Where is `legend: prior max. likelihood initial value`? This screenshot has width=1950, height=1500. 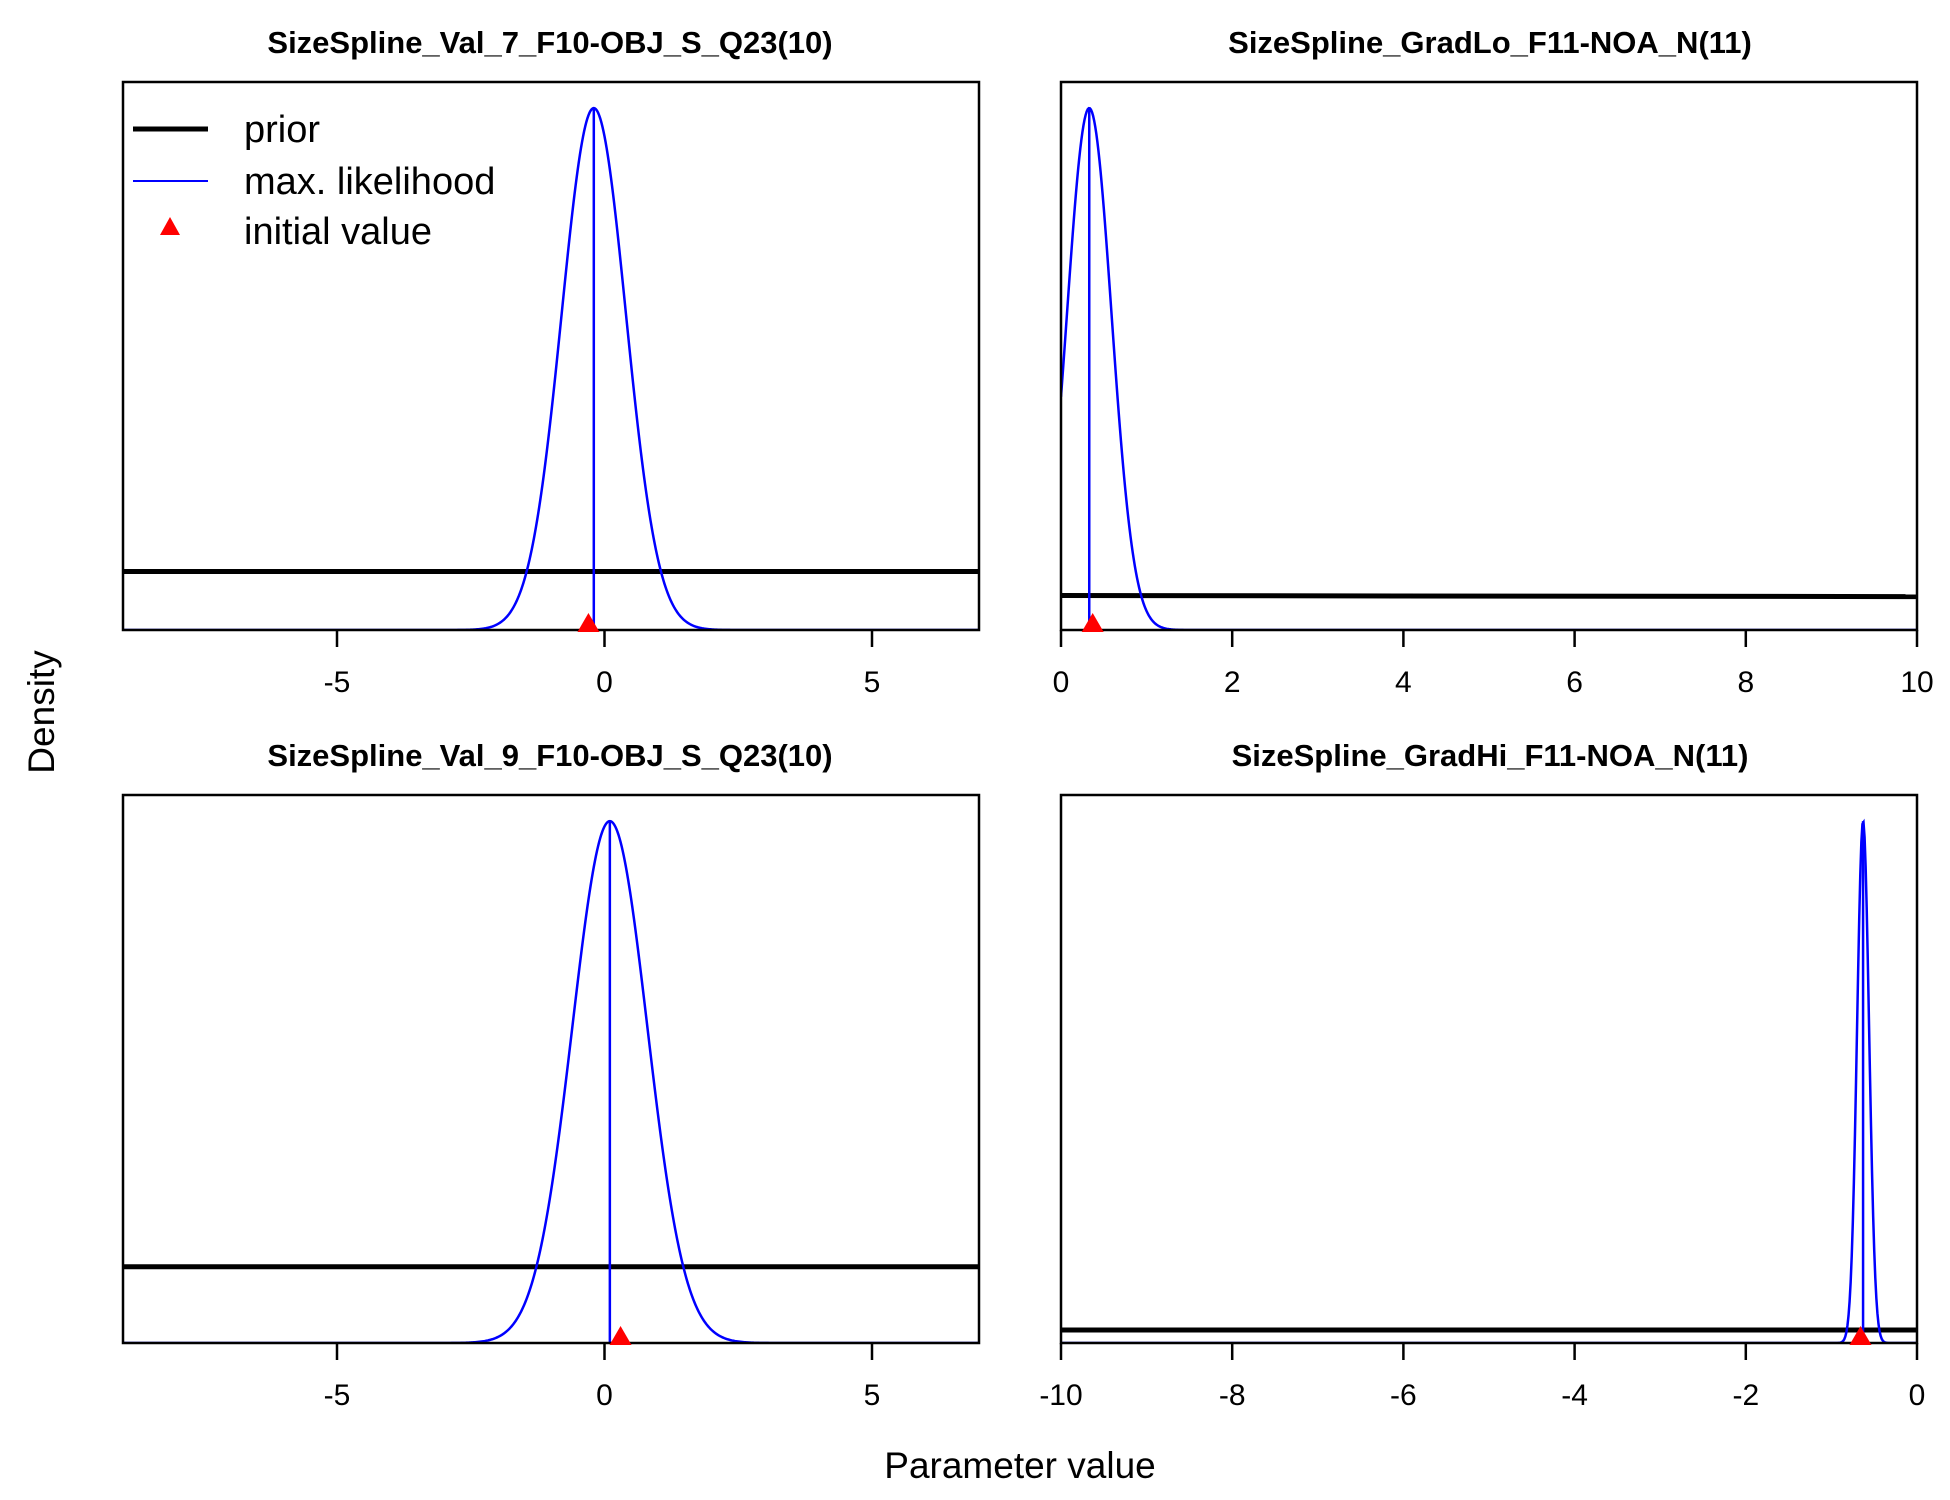 legend: prior max. likelihood initial value is located at coordinates (314, 181).